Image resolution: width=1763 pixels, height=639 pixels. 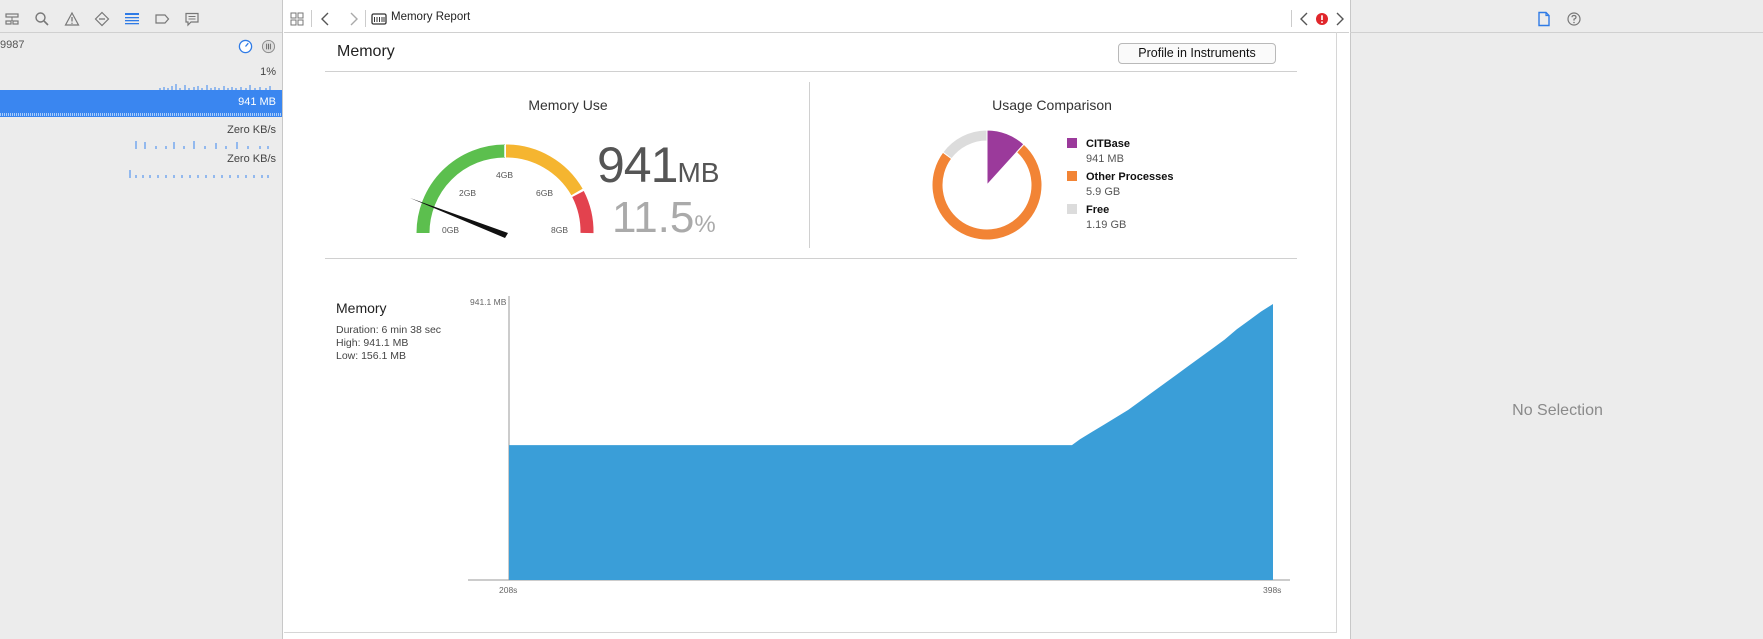 What do you see at coordinates (199, 174) in the screenshot?
I see `network-sparkline` at bounding box center [199, 174].